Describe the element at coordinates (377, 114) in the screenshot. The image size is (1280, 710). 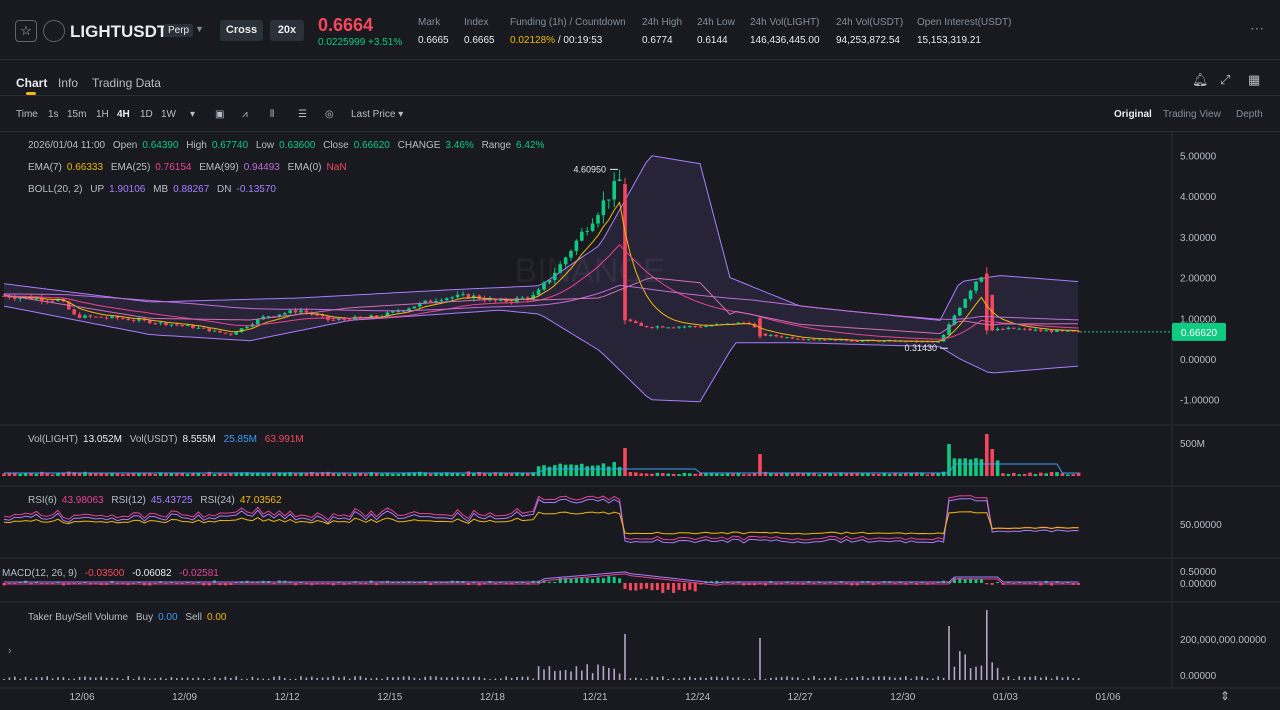
I see `price-type-select: Last Price ▾` at that location.